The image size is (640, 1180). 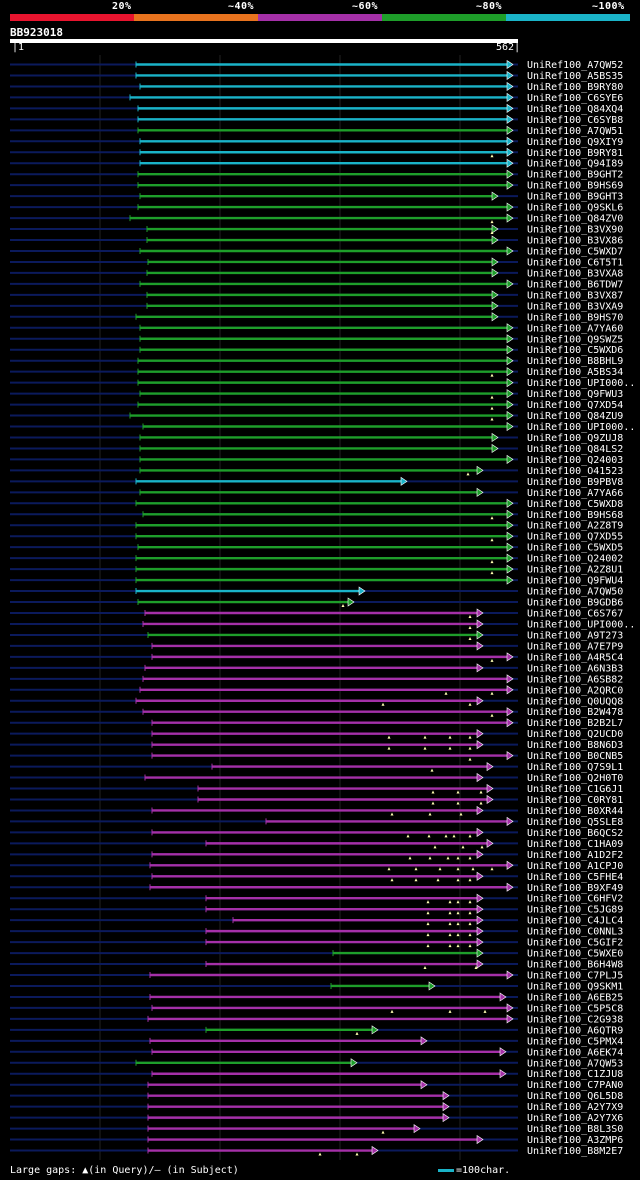 What do you see at coordinates (575, 1129) in the screenshot?
I see `hit-label: UniRef100_B8L3S0` at bounding box center [575, 1129].